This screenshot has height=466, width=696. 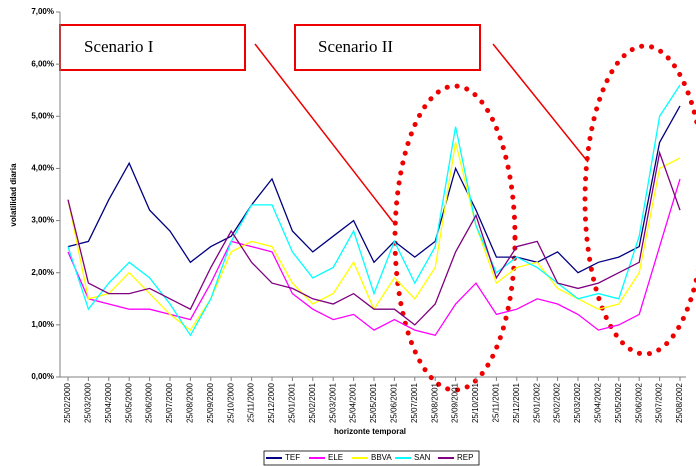 I want to click on x-tick-label: 25/05/2000, so click(x=128, y=402).